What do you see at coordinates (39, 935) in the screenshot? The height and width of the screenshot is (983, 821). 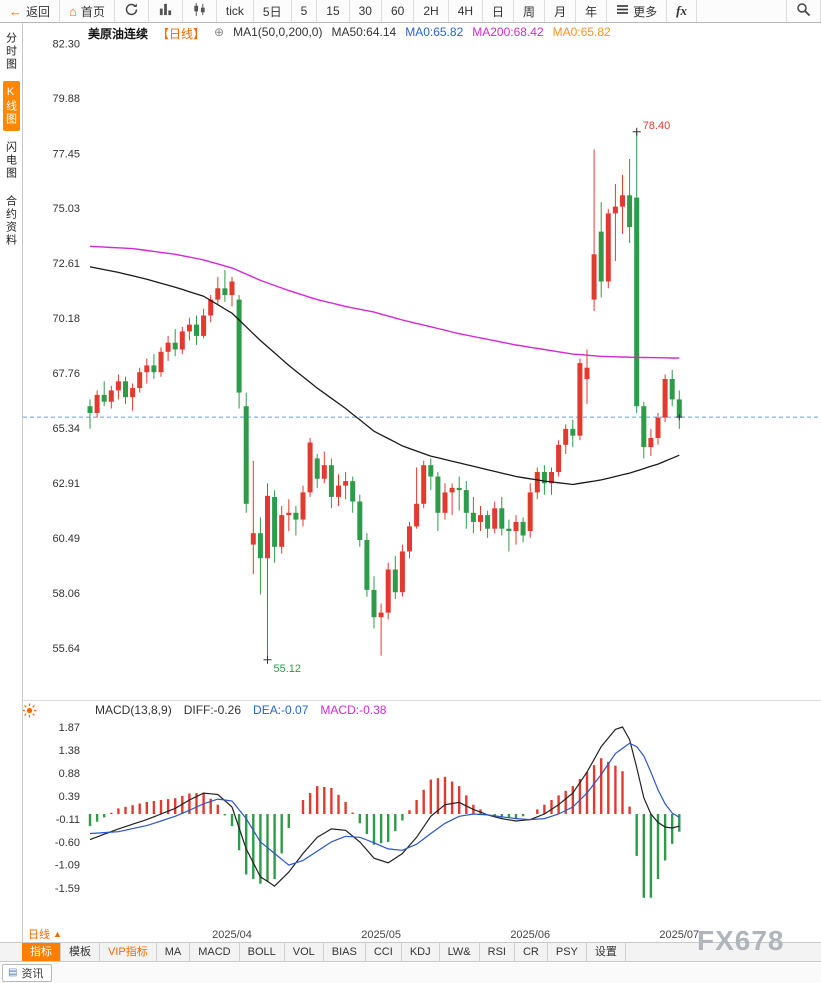 I see `period-label: 日线` at bounding box center [39, 935].